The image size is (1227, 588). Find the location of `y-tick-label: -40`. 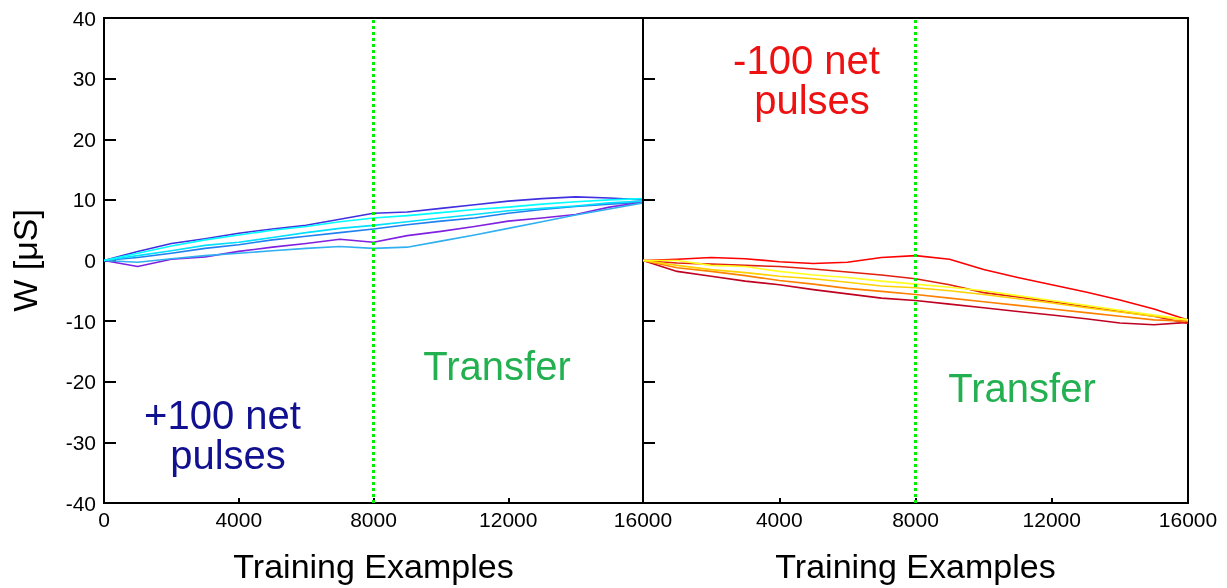

y-tick-label: -40 is located at coordinates (80, 503).